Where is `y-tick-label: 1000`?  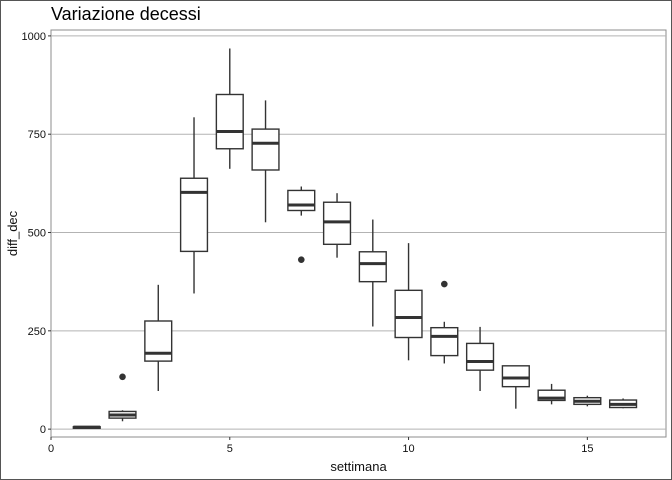 y-tick-label: 1000 is located at coordinates (34, 37).